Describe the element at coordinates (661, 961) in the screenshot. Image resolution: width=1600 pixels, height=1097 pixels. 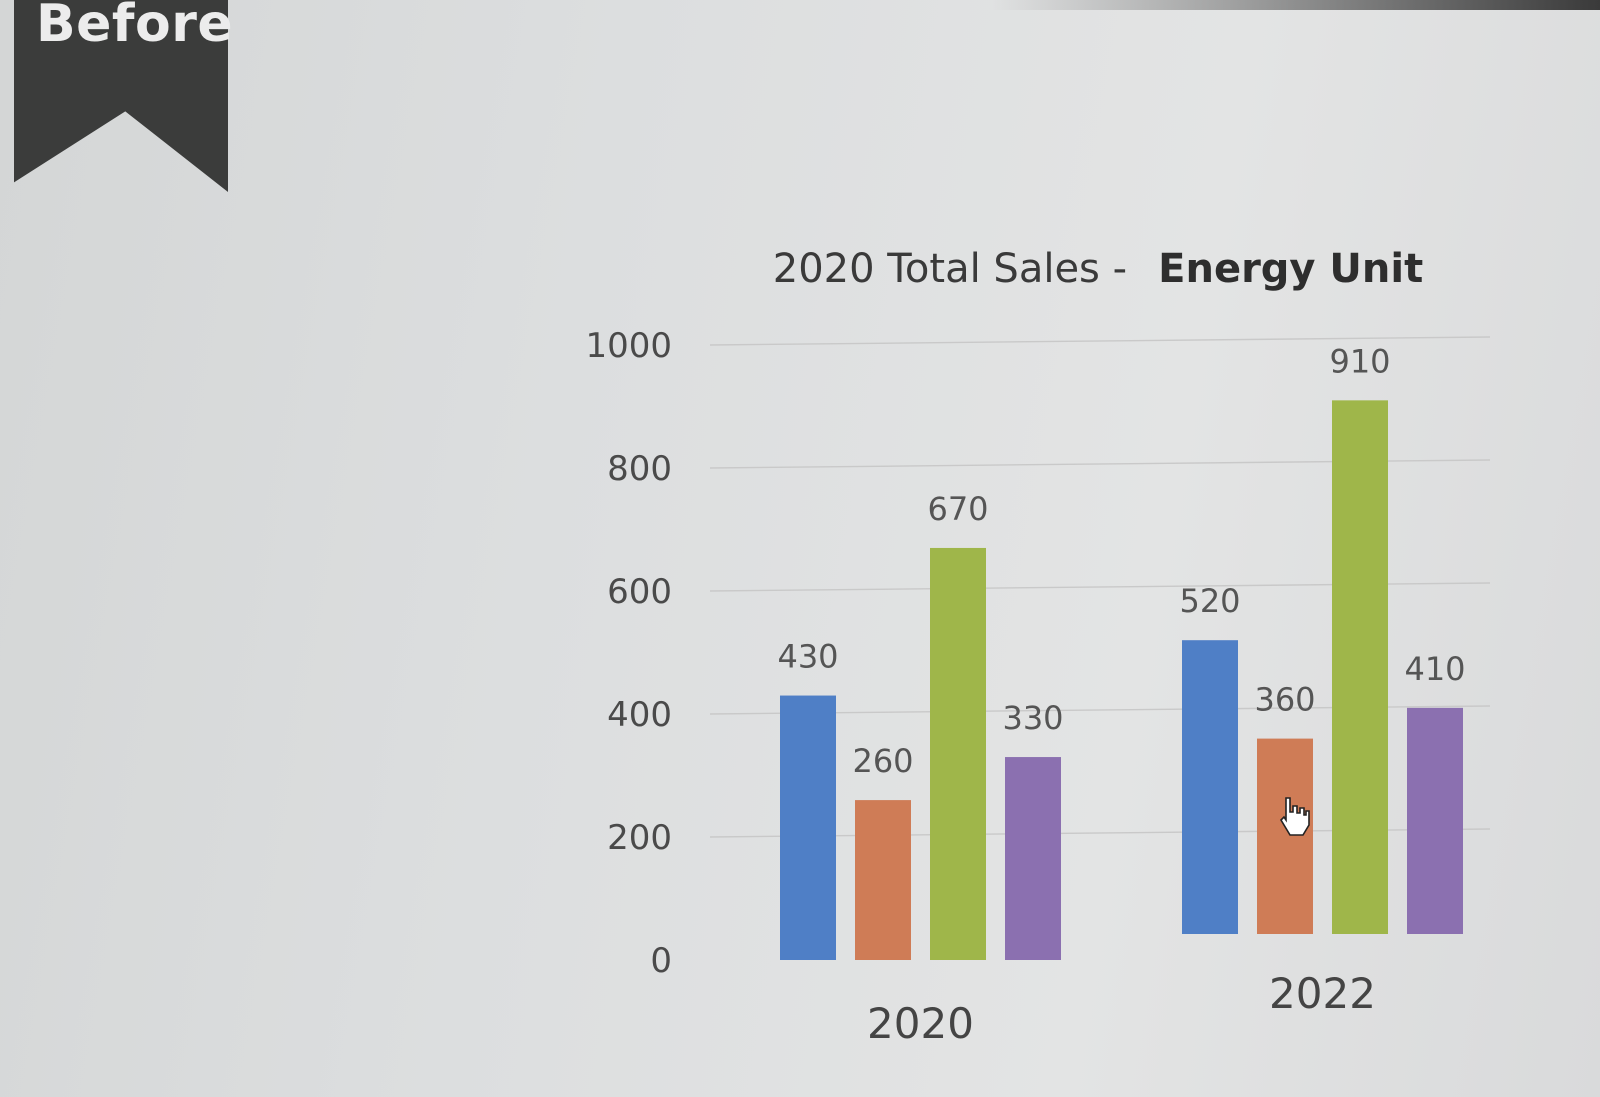
I see `y-tick-label: 0` at that location.